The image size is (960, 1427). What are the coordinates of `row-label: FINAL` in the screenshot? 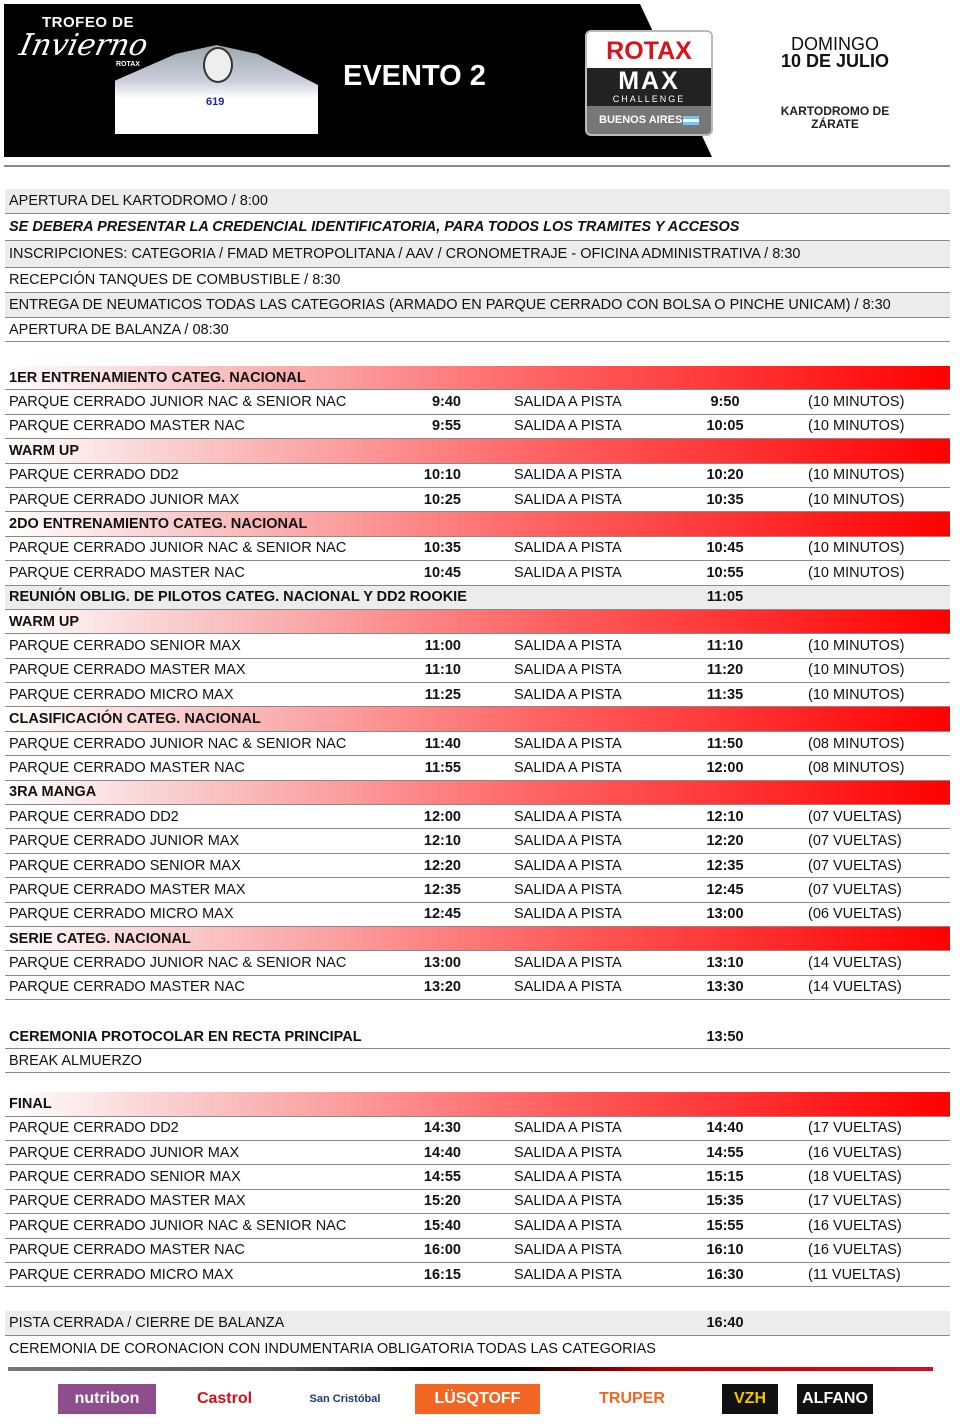 It's located at (30, 1103).